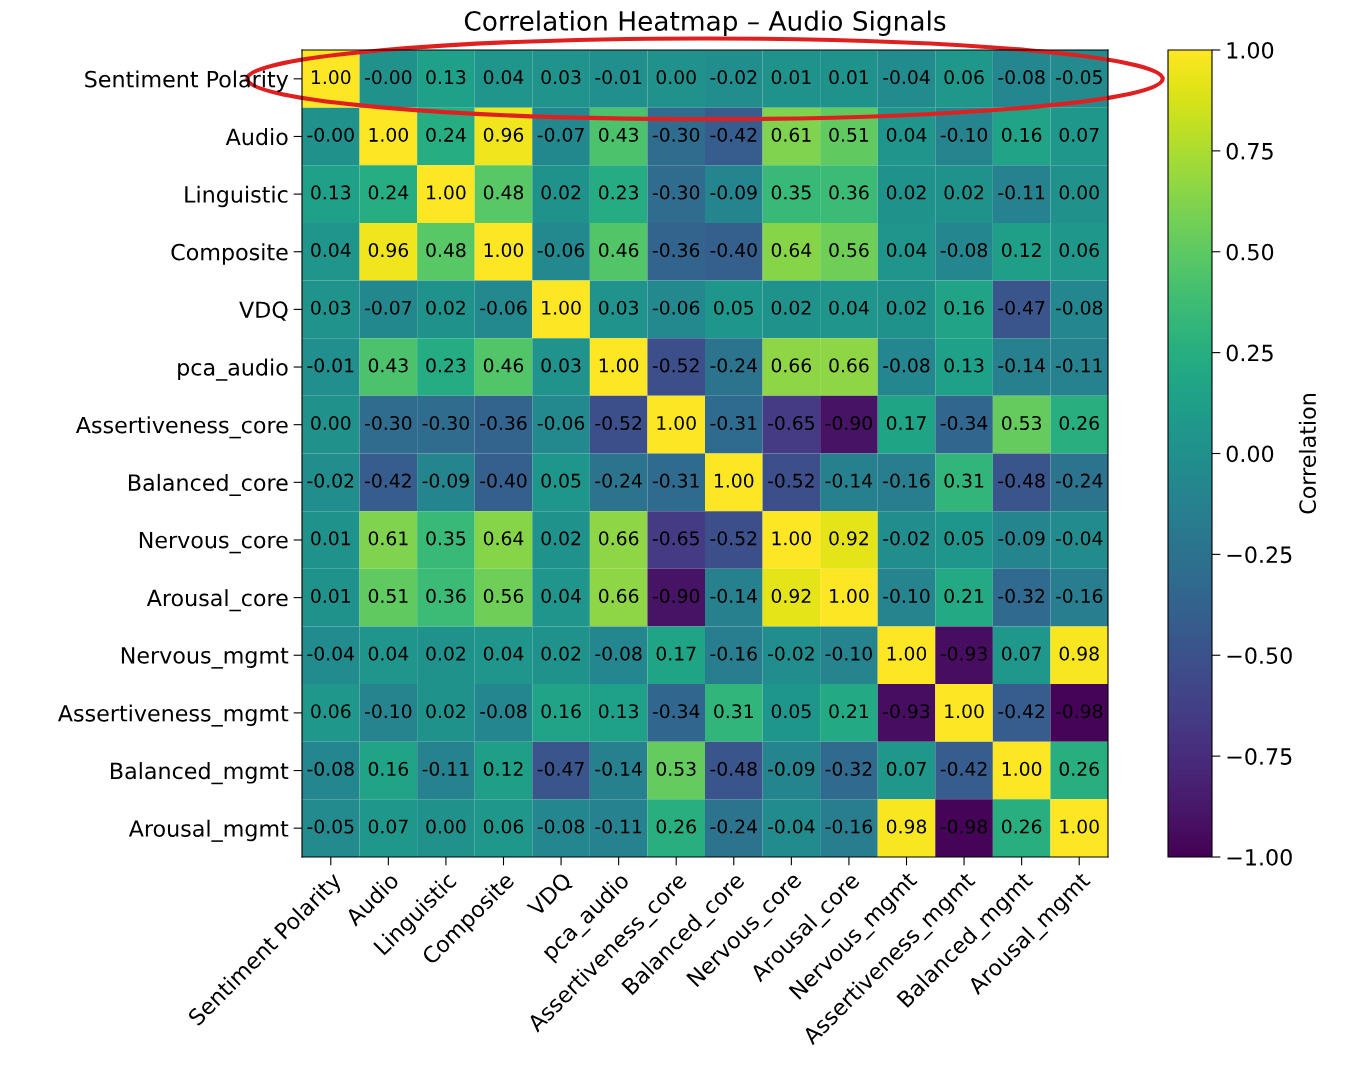 Image resolution: width=1354 pixels, height=1082 pixels. Describe the element at coordinates (388, 365) in the screenshot. I see `data-label: 0.43` at that location.